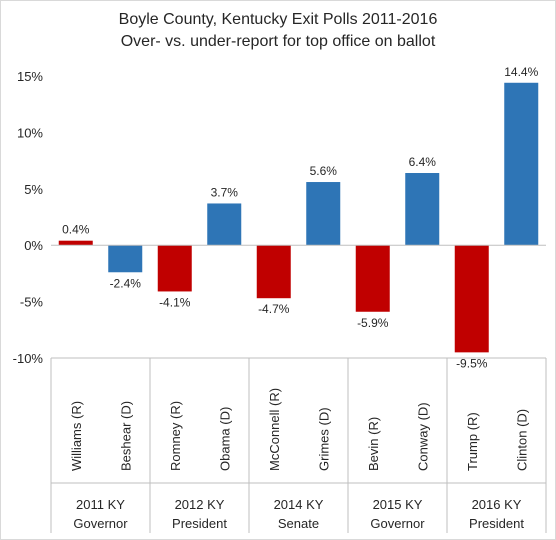 The image size is (556, 540). I want to click on bar-clinton, so click(521, 164).